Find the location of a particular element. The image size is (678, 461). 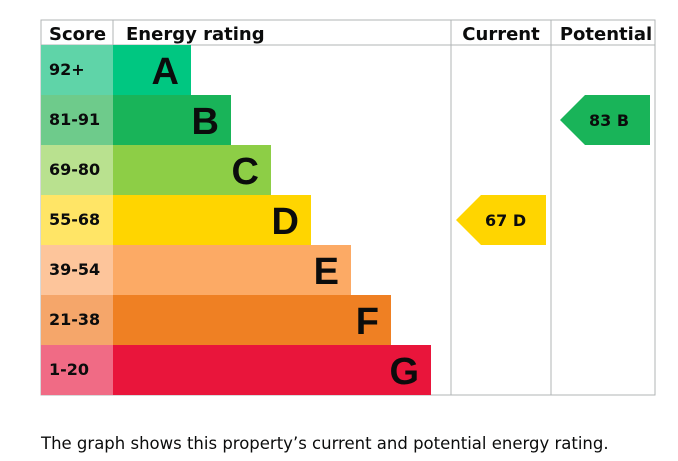

score-range-label: 55-68 is located at coordinates (74, 219).